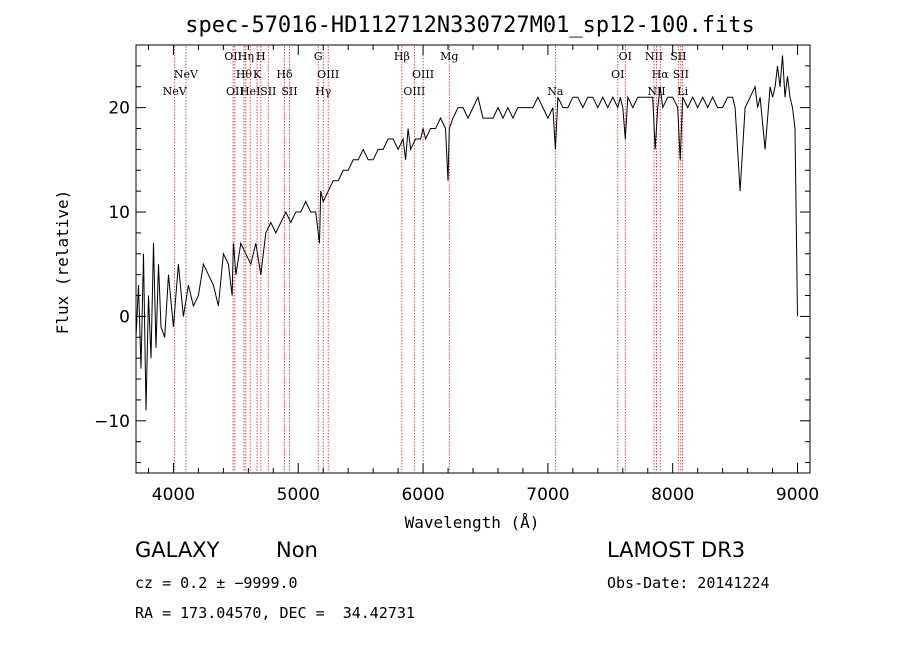  I want to click on y-axis-label: Flux (relative), so click(62, 262).